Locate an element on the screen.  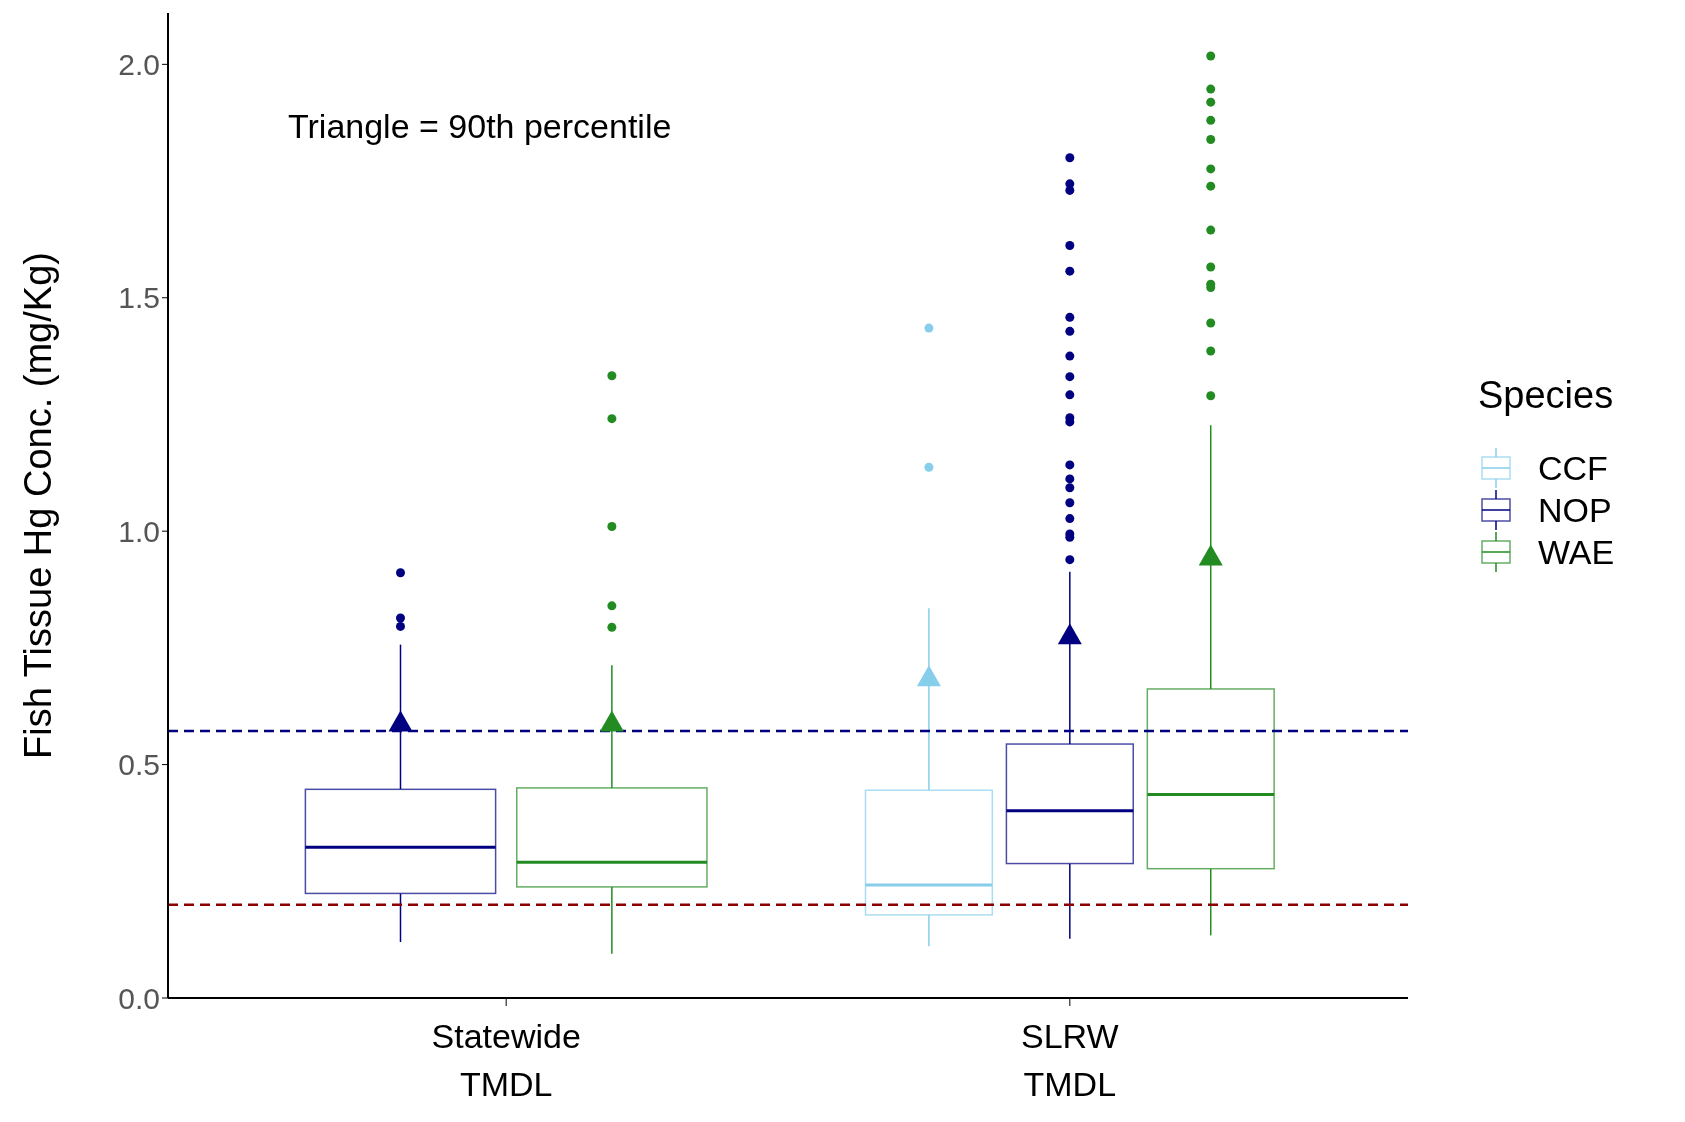
y-tick-label: 0.5 is located at coordinates (139, 765).